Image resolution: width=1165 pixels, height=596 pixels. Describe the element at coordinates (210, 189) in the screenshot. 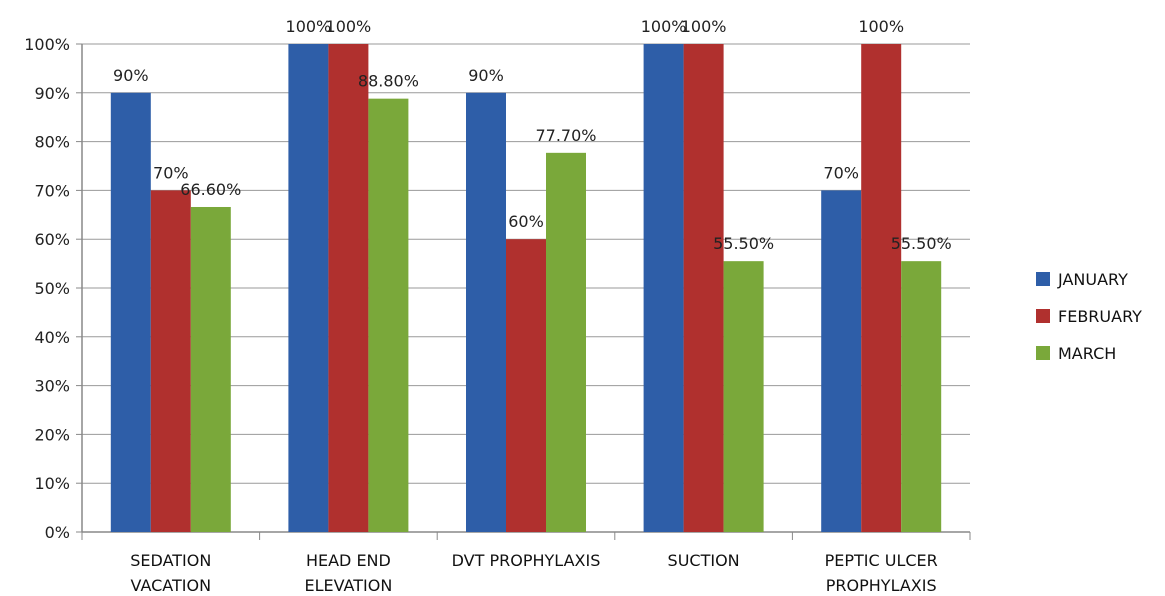

I see `data-label: 66.60%` at that location.